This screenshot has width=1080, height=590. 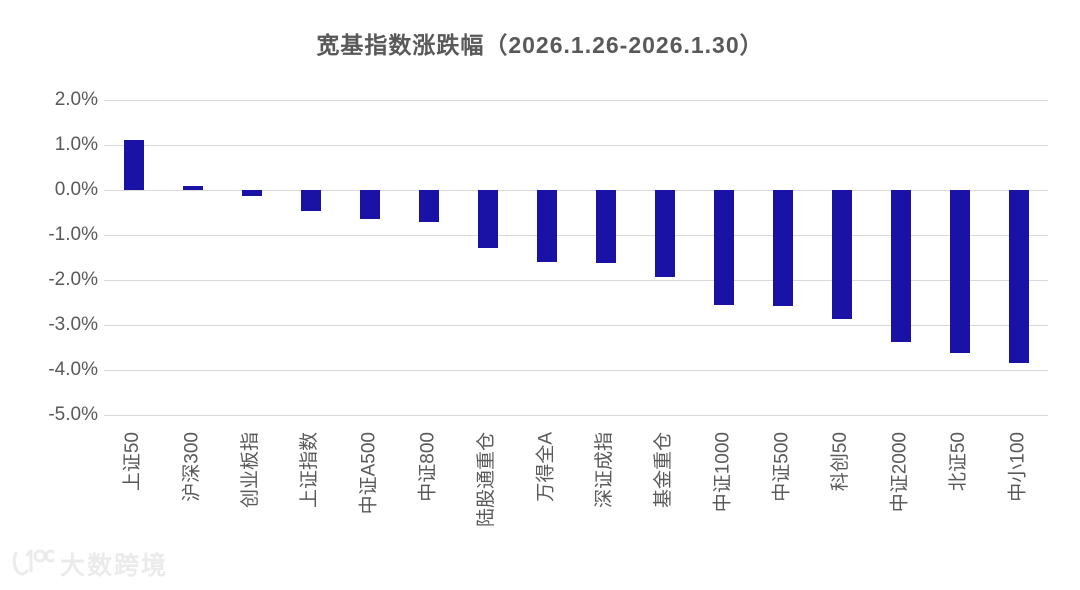 I want to click on x-axis-label-创业板指: 创业板指, so click(x=251, y=470).